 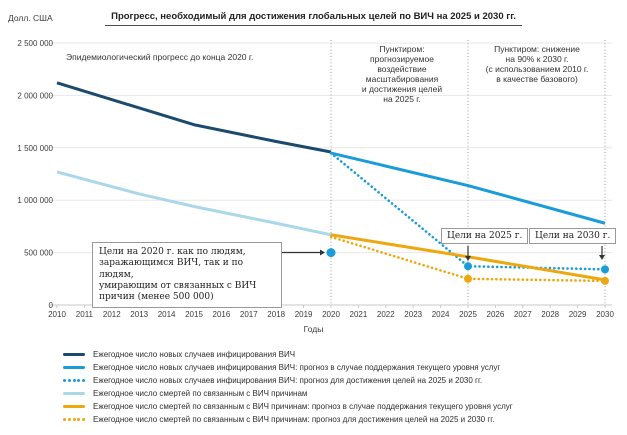 I want to click on x-tick-label: 2017, so click(x=249, y=314).